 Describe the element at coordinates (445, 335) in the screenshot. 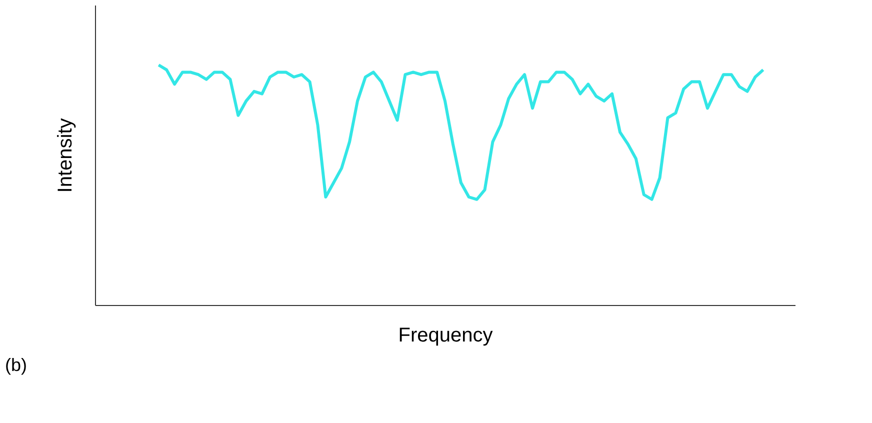

I see `x-axis-title: Frequency` at that location.